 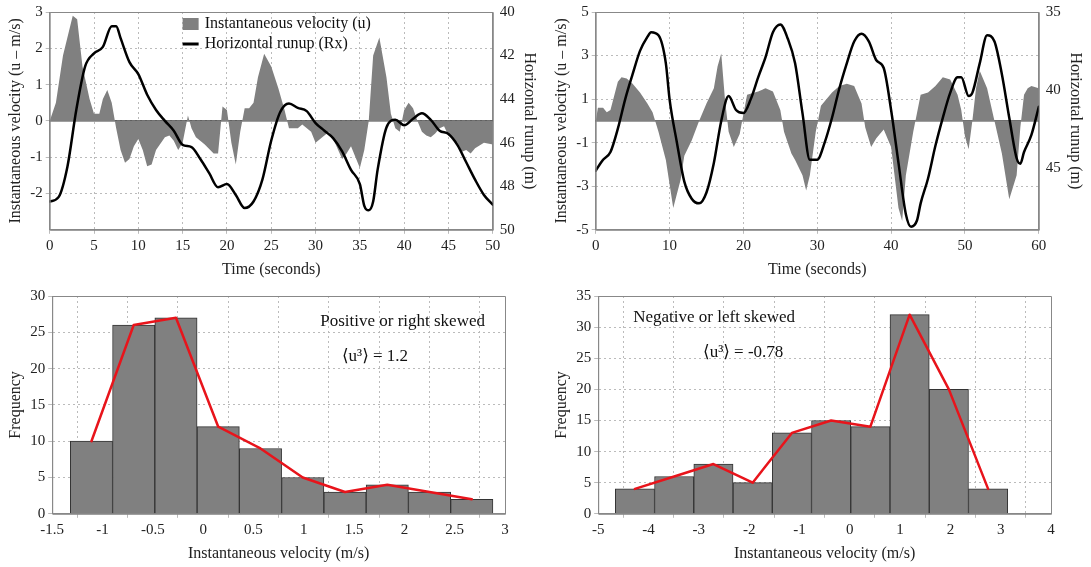 What do you see at coordinates (582, 228) in the screenshot?
I see `y-tick-label: -5` at bounding box center [582, 228].